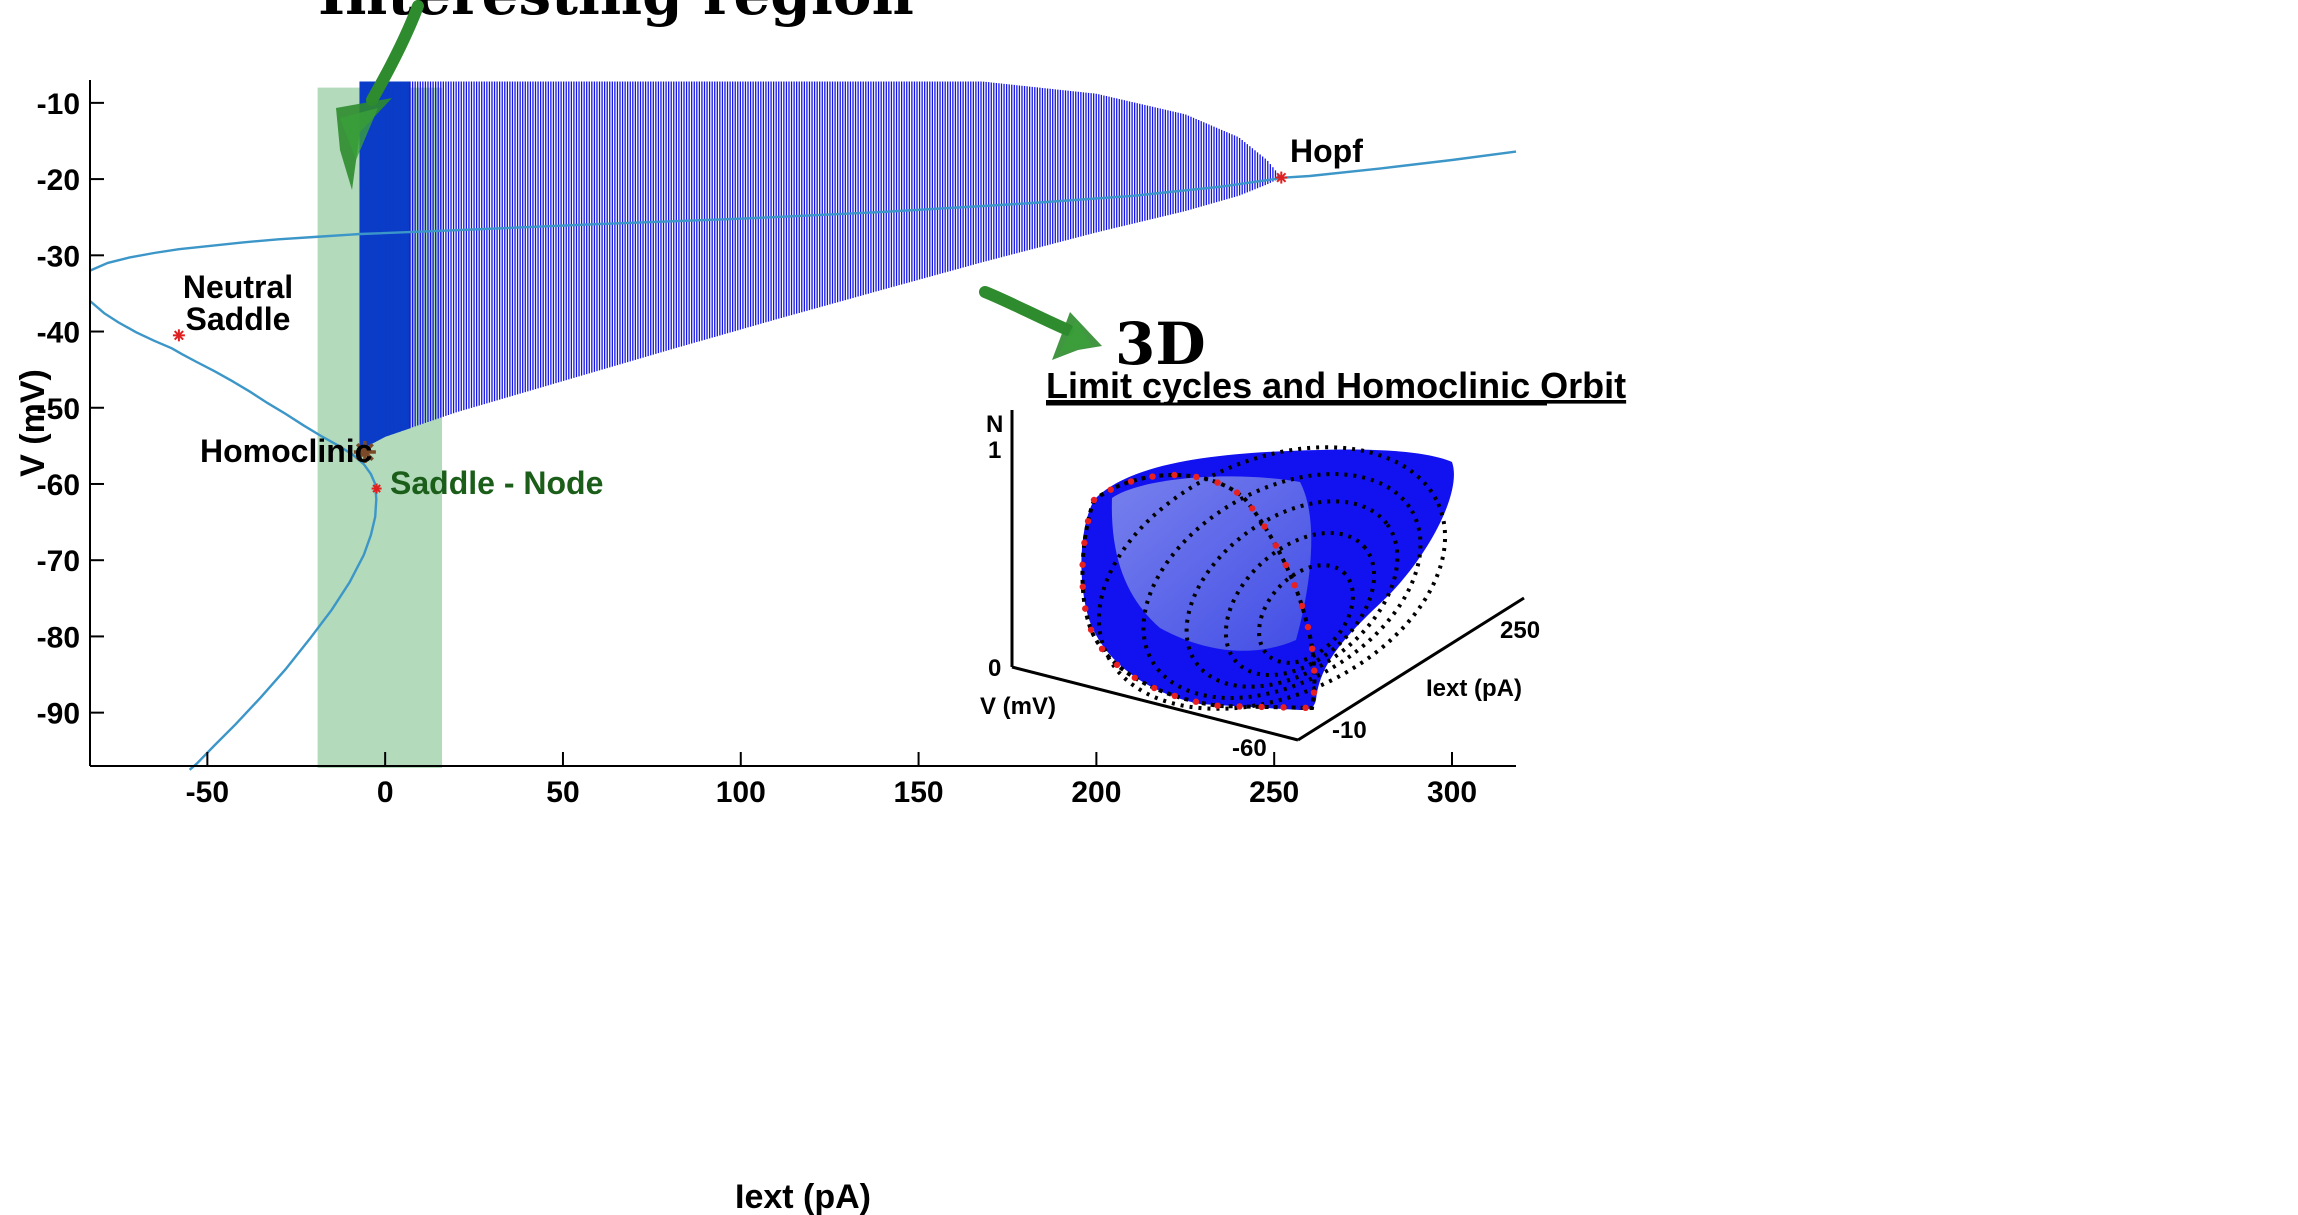 The width and height of the screenshot is (2298, 1215). Describe the element at coordinates (1452, 792) in the screenshot. I see `x-tick-label: 300` at that location.